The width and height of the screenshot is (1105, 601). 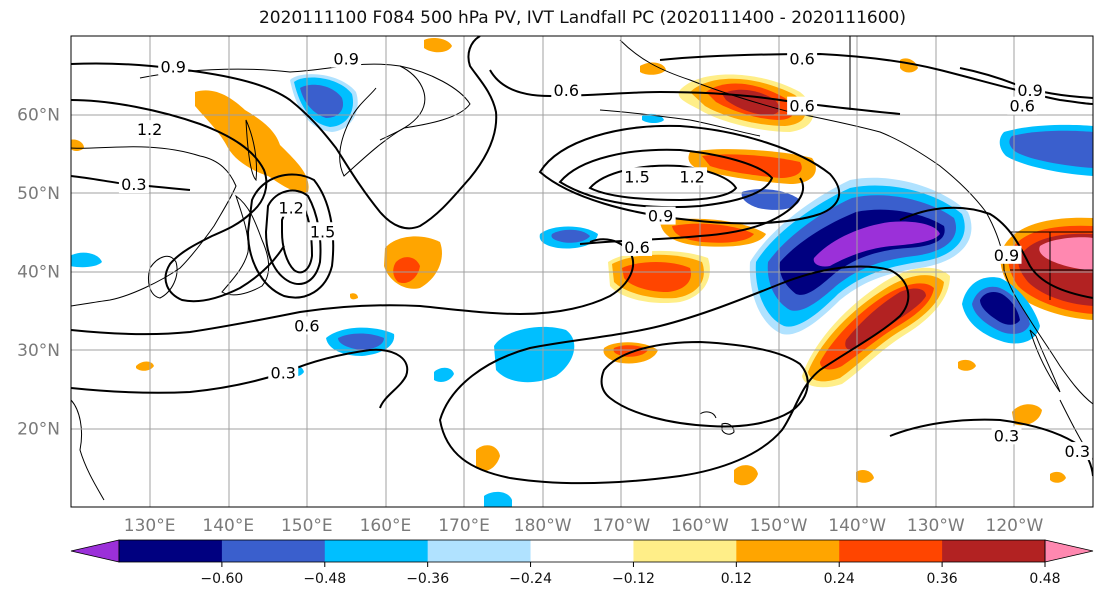 What do you see at coordinates (324, 579) in the screenshot?
I see `colorbar-tick-label: −0.48` at bounding box center [324, 579].